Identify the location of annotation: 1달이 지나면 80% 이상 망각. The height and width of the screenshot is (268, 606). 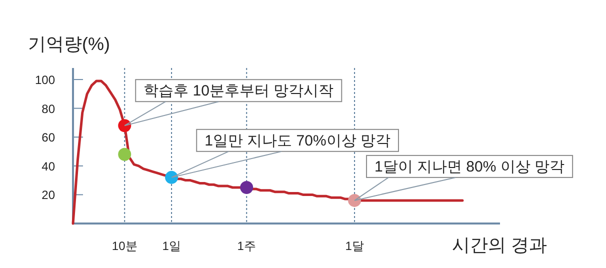
(469, 167).